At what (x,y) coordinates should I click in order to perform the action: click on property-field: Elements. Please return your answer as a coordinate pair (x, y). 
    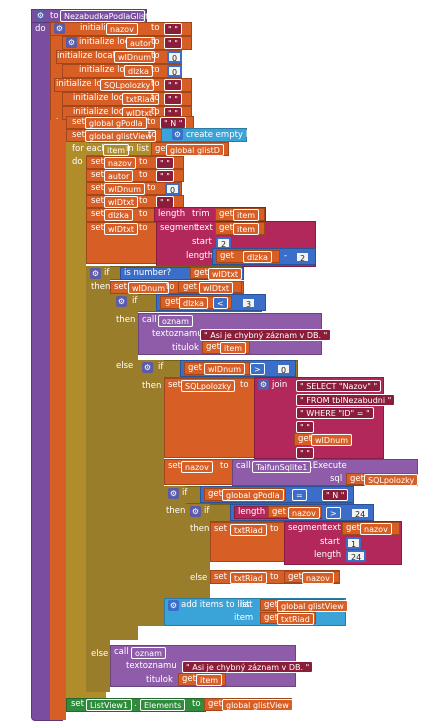
    Looking at the image, I should click on (163, 705).